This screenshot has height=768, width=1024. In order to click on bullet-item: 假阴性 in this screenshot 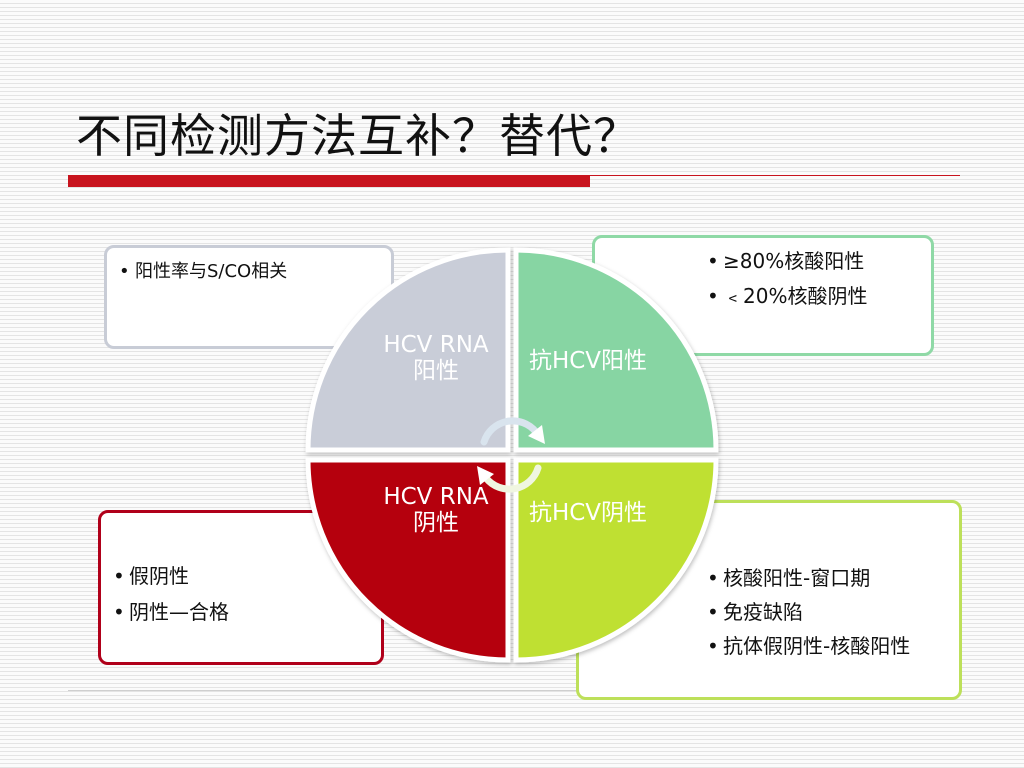, I will do `click(213, 576)`.